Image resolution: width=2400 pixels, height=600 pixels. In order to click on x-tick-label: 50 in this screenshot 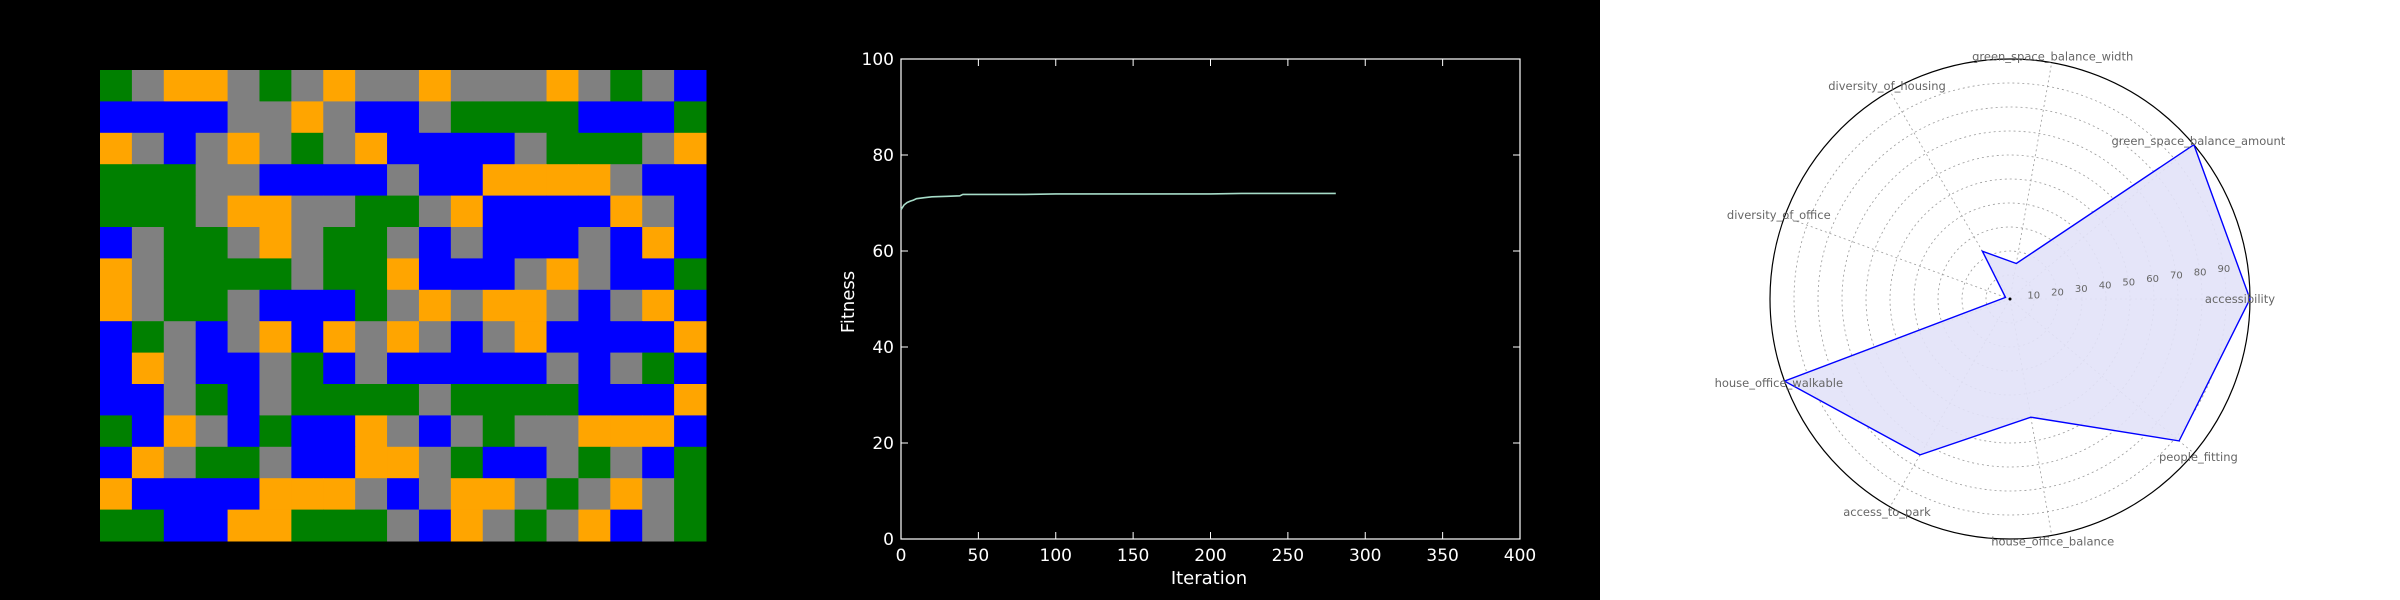, I will do `click(979, 556)`.